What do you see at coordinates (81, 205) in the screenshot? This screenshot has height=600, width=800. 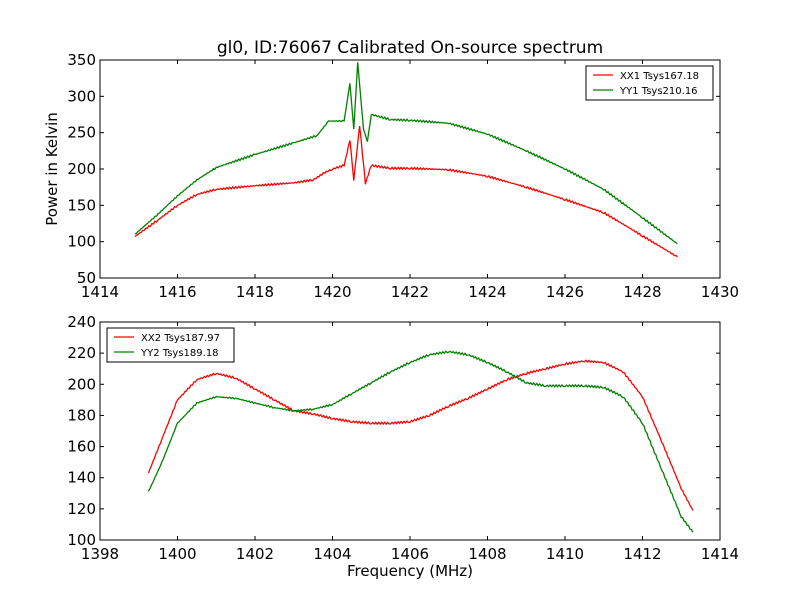 I see `y-tick-label: 150` at bounding box center [81, 205].